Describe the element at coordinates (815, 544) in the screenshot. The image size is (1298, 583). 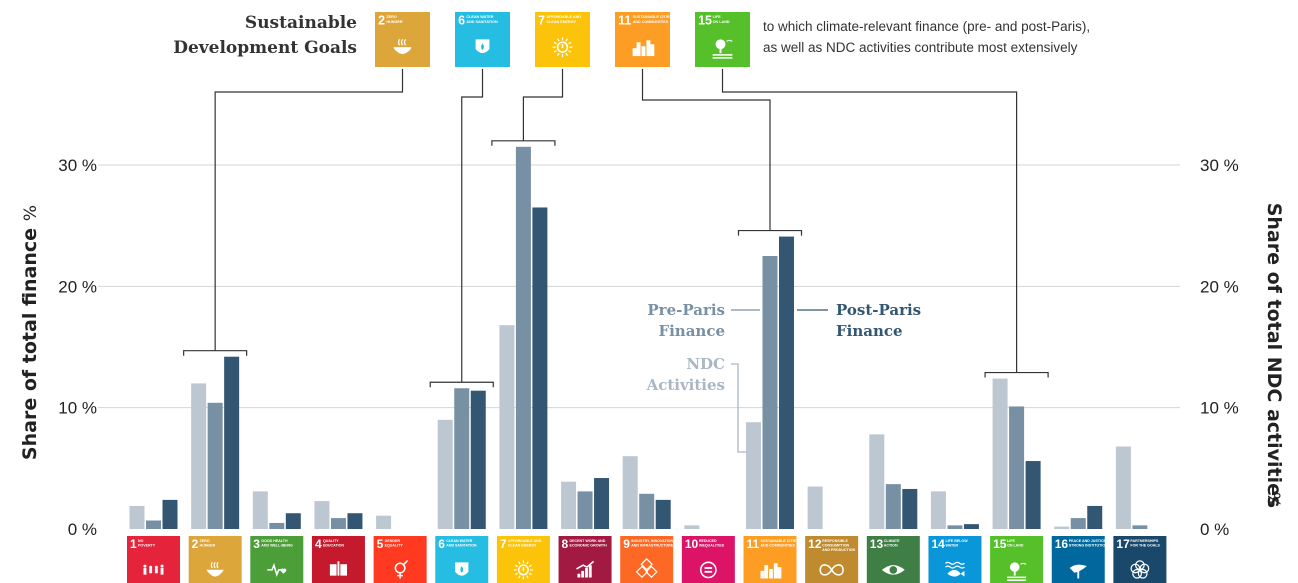
I see `sdg-number: 12` at that location.